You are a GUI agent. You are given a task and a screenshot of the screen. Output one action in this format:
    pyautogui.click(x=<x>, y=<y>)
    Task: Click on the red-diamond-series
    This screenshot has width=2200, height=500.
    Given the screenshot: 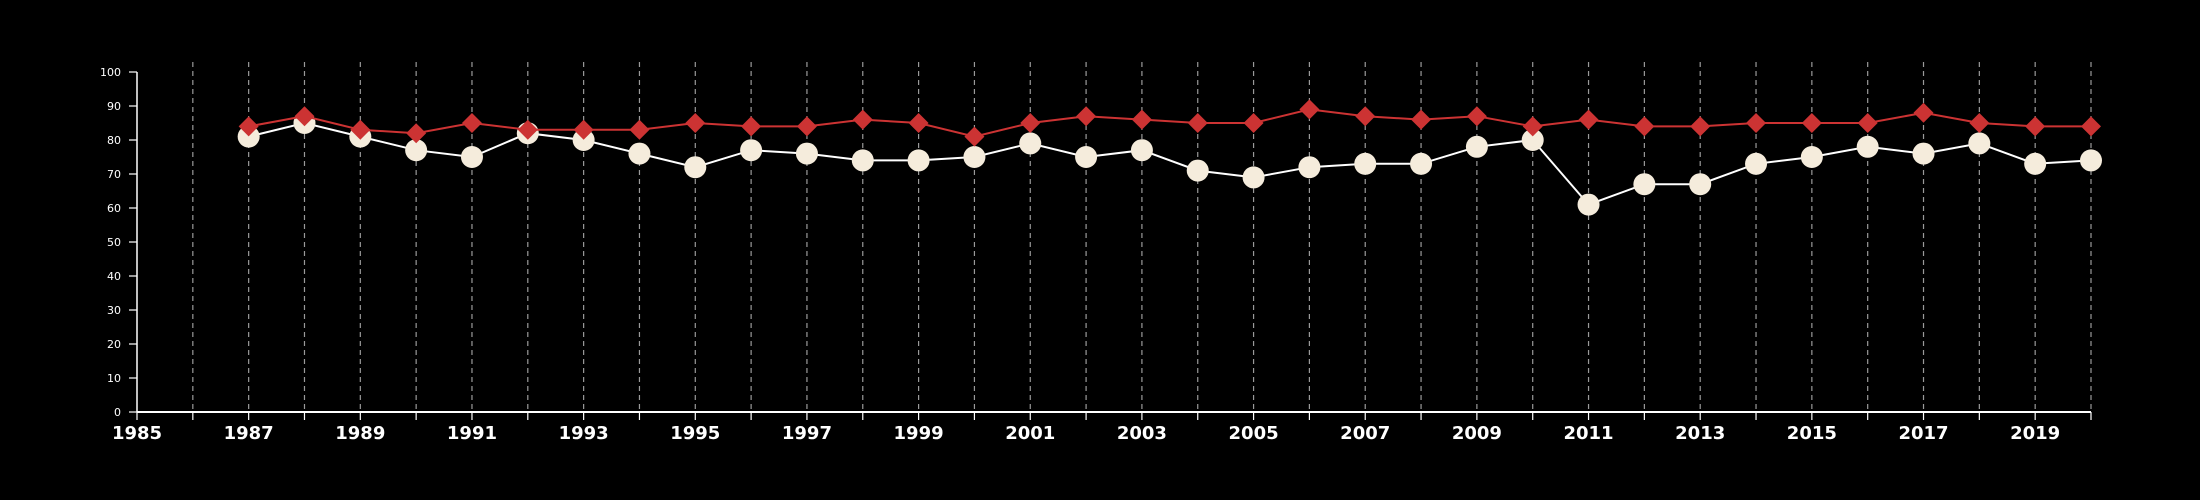 What is the action you would take?
    pyautogui.click(x=1169, y=123)
    